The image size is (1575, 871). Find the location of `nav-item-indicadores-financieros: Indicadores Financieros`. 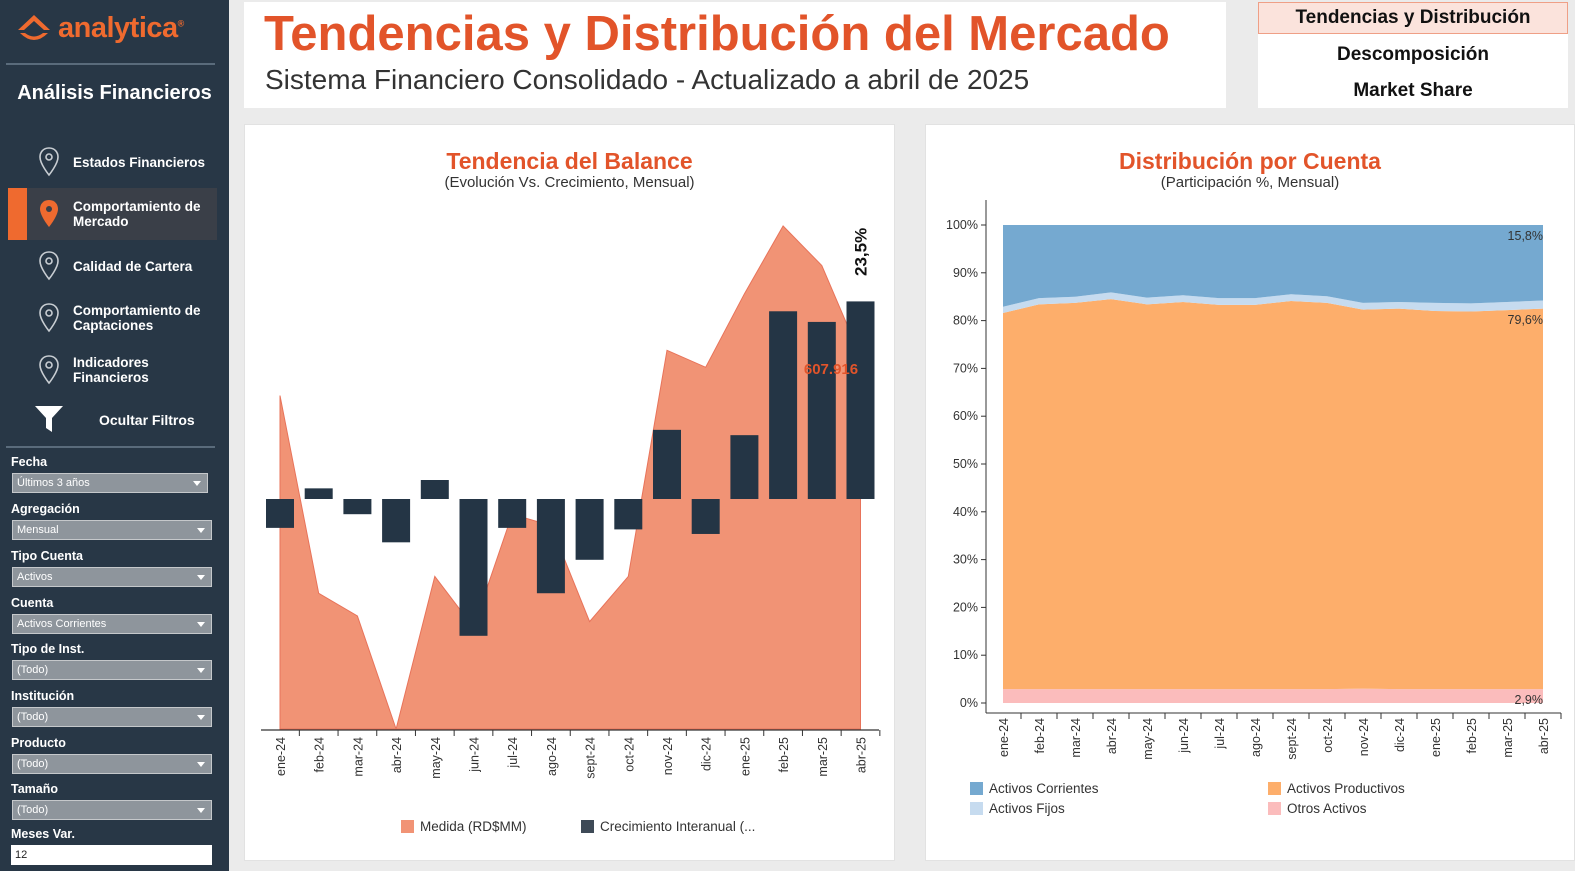

nav-item-indicadores-financieros: Indicadores Financieros is located at coordinates (112, 370).